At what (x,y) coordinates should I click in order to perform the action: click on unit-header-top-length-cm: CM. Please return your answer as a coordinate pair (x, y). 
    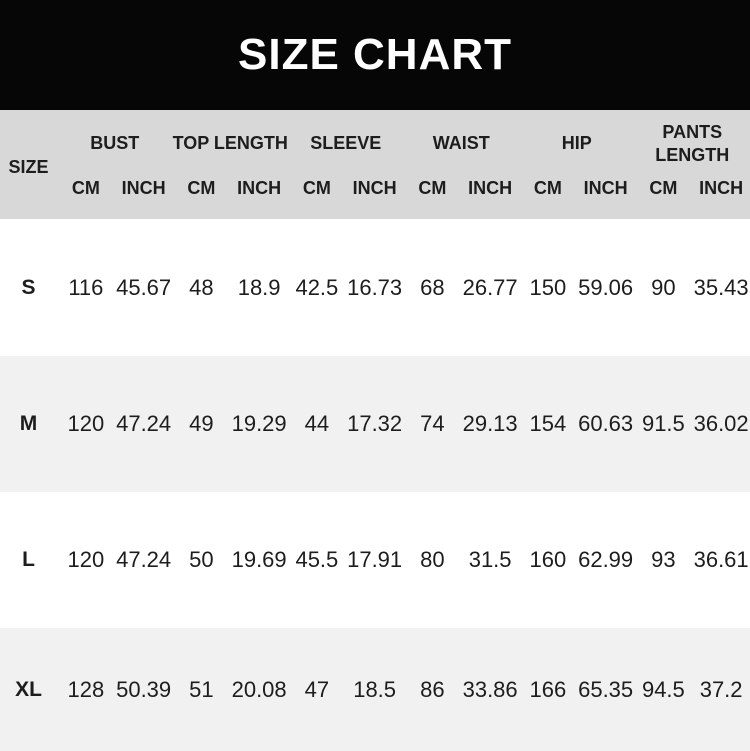
    Looking at the image, I should click on (202, 195).